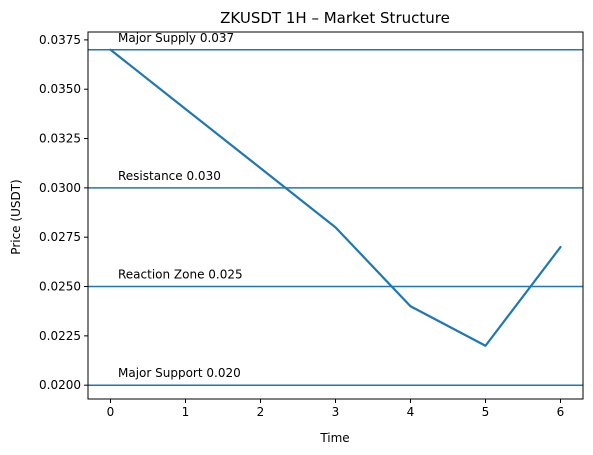 The height and width of the screenshot is (455, 593). I want to click on level-label: Major Support 0.020, so click(179, 373).